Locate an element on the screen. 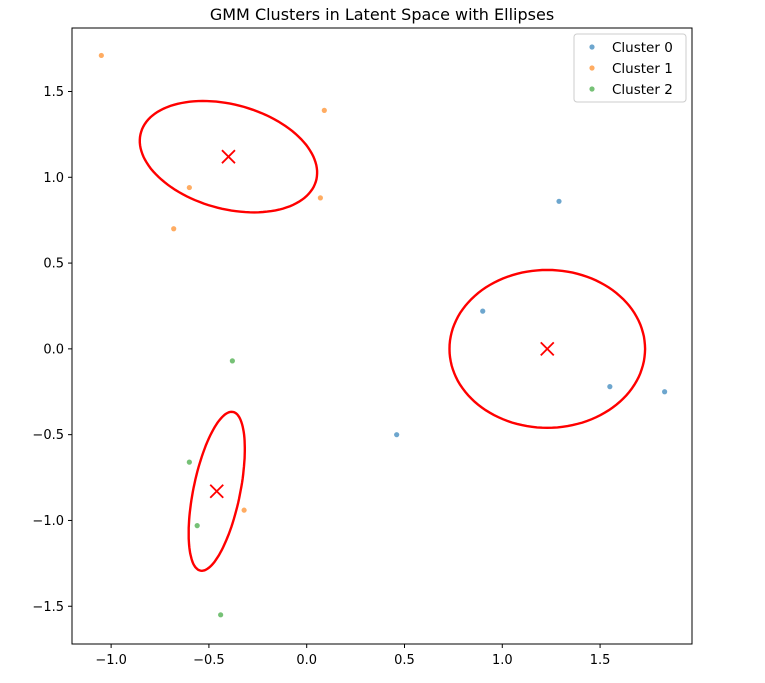 Image resolution: width=765 pixels, height=683 pixels. y-tick-label: 1.5 is located at coordinates (53, 92).